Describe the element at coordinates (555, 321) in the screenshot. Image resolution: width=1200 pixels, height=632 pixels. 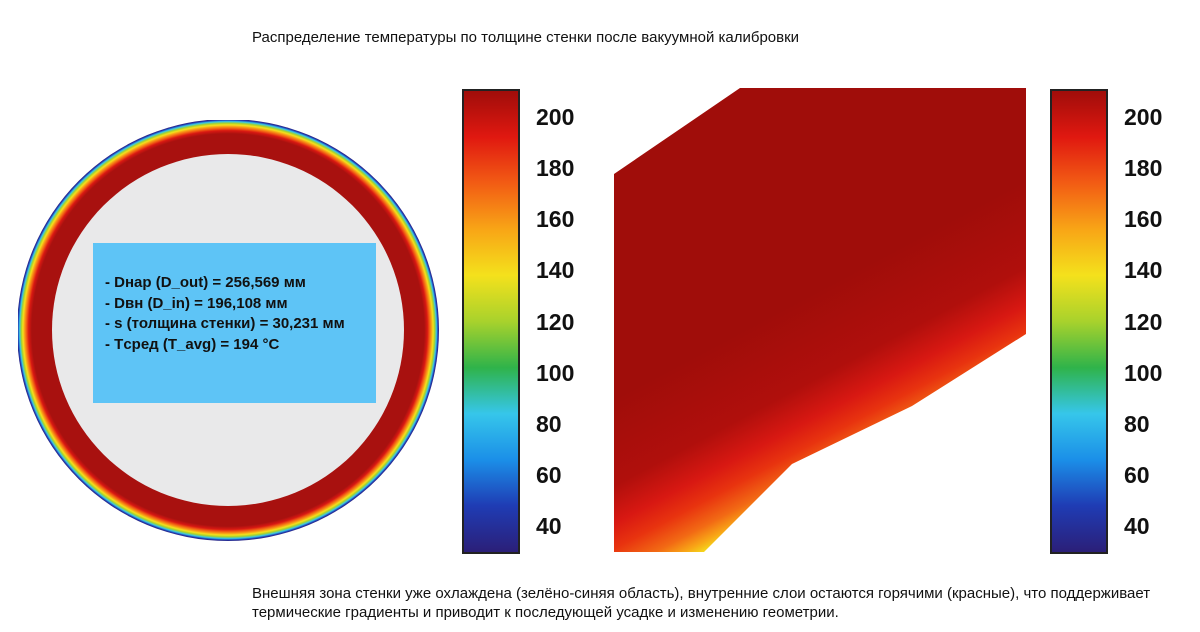
I see `colorbar-left-tick-120: 120` at that location.